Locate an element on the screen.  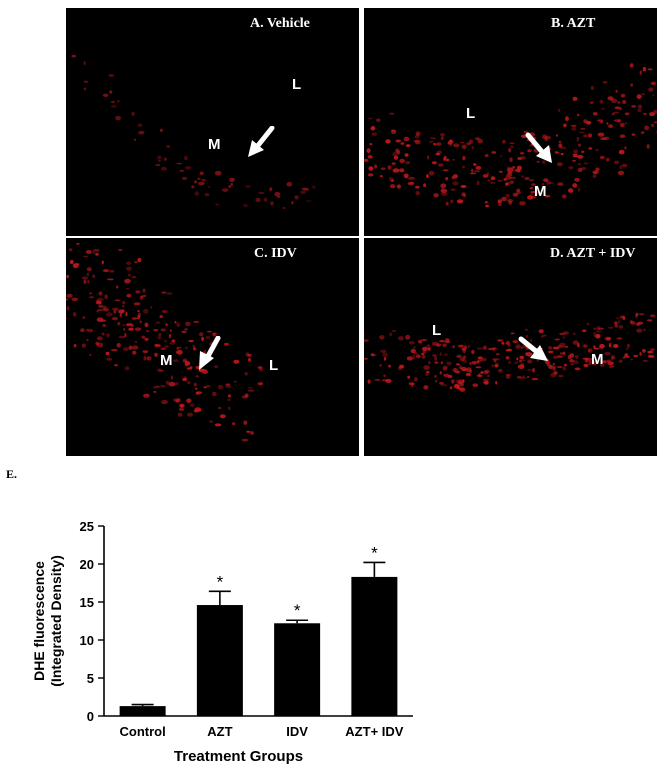
x-tick-label: IDV is located at coordinates (297, 731).